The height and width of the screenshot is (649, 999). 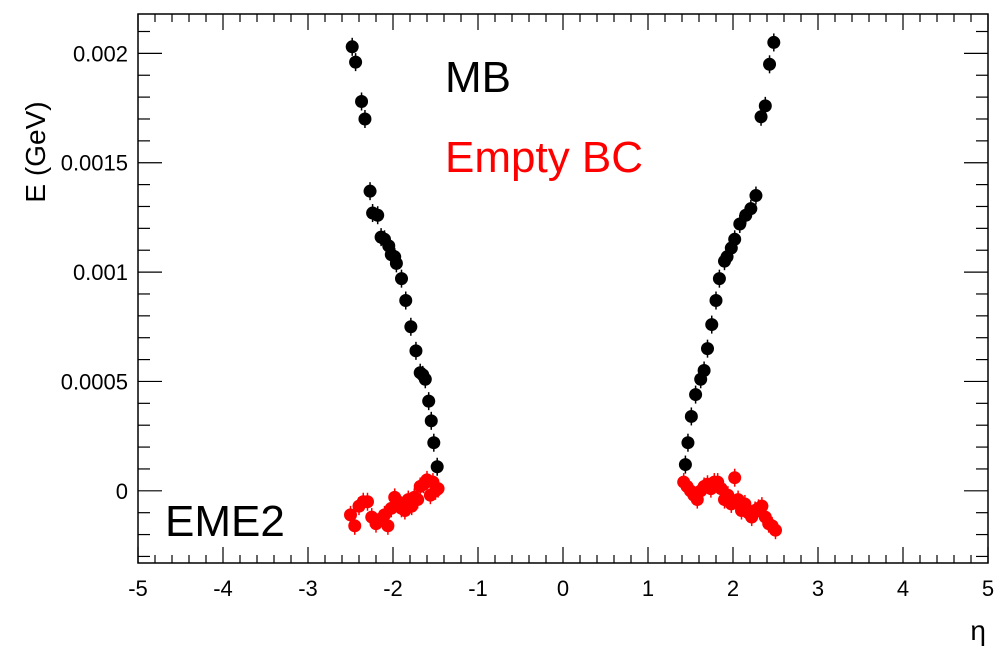 I want to click on x-tick-label: 0, so click(x=563, y=588).